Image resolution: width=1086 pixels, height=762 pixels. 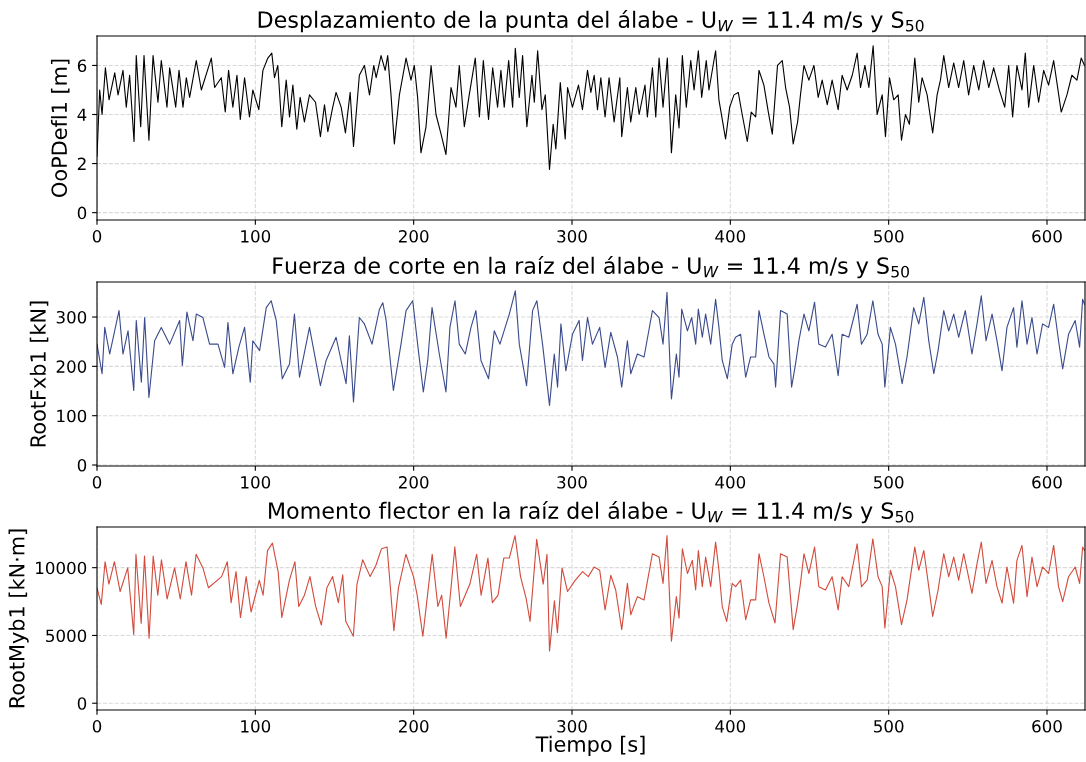 I want to click on y-tick-label: 2, so click(x=81, y=163).